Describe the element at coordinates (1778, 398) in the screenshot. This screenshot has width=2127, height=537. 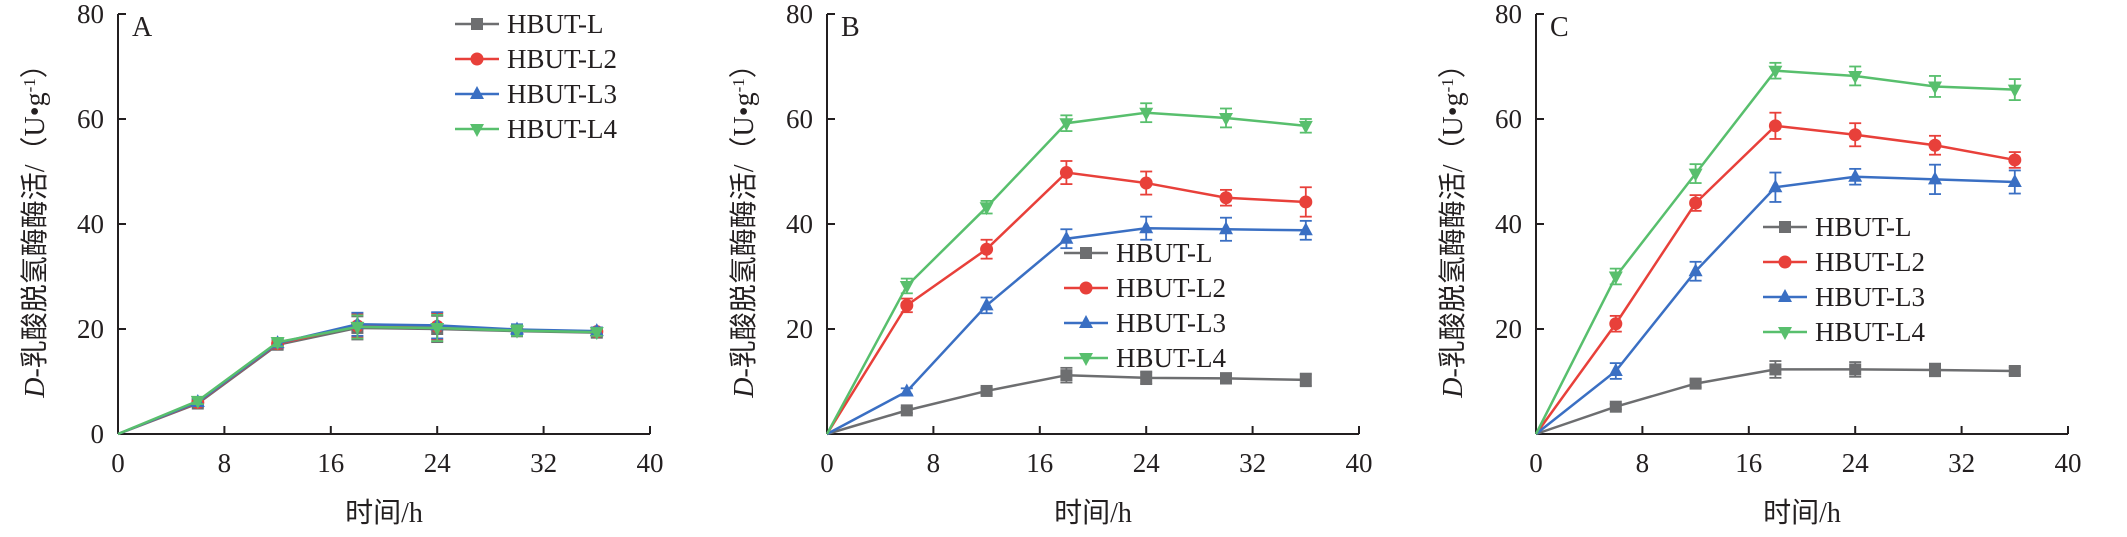
I see `series-hbut-l` at that location.